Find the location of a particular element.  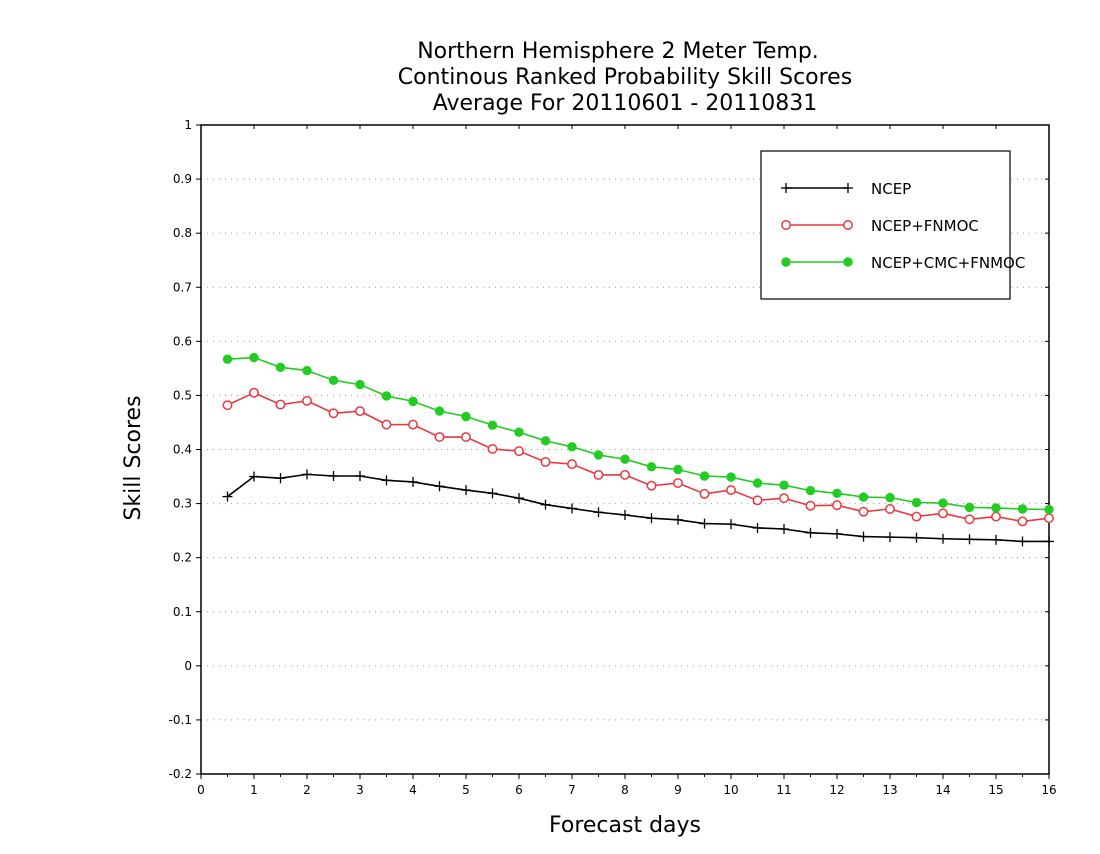

x-tick-label: 4 is located at coordinates (413, 790).